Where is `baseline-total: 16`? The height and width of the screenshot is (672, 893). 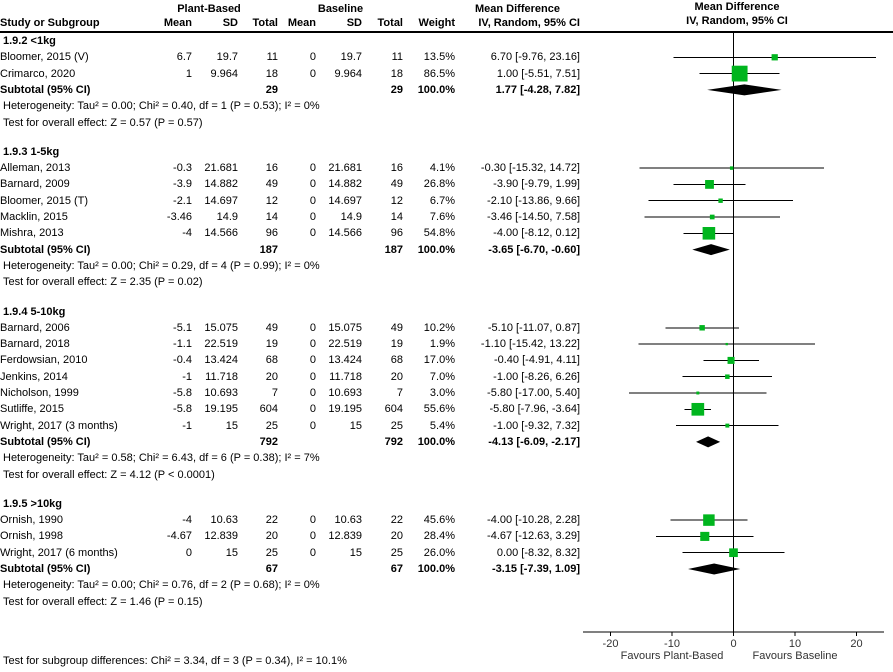 baseline-total: 16 is located at coordinates (396, 168).